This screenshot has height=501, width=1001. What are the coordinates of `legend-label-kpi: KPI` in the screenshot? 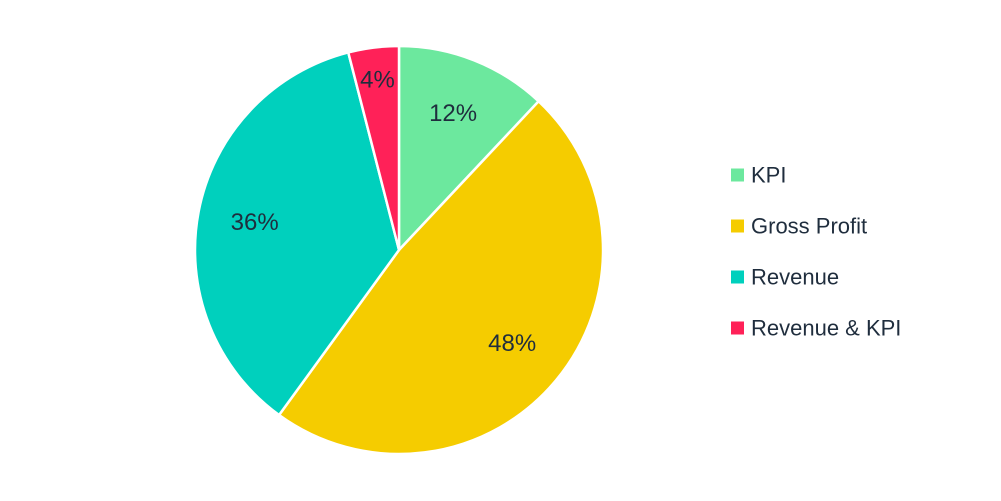 It's located at (768, 175).